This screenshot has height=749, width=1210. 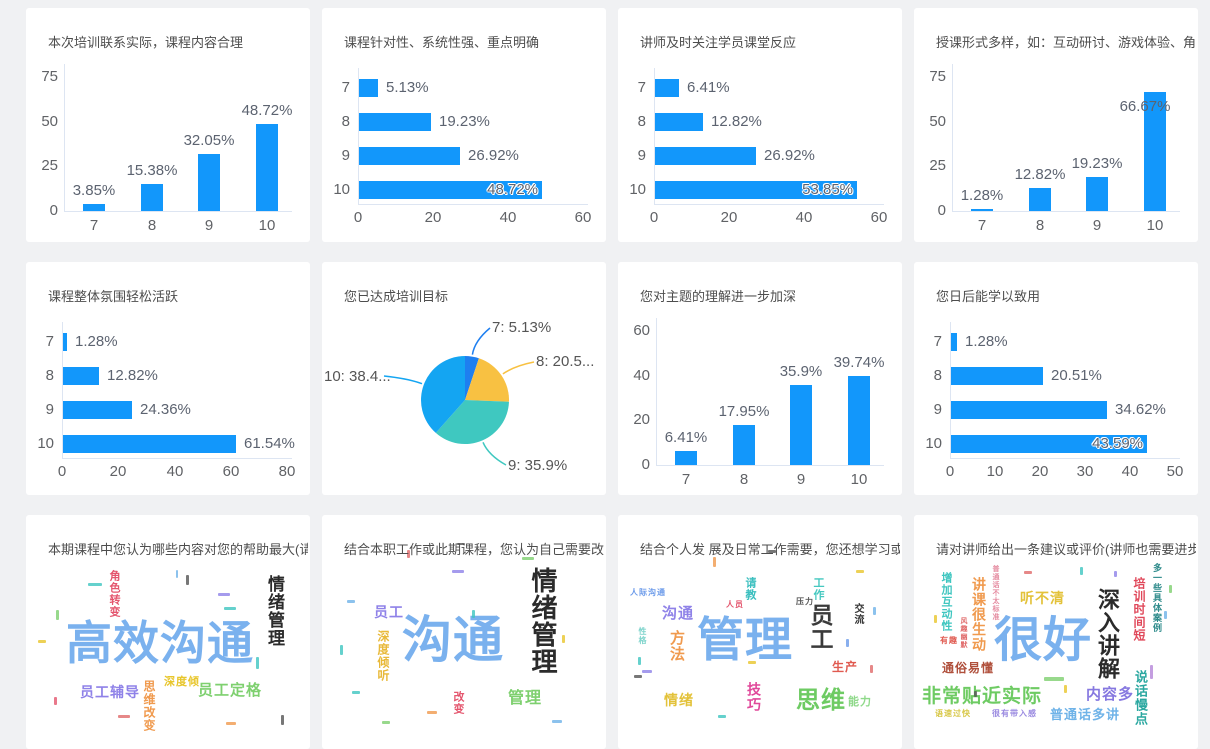 I want to click on cloud-word: 通俗易懂, so click(x=968, y=668).